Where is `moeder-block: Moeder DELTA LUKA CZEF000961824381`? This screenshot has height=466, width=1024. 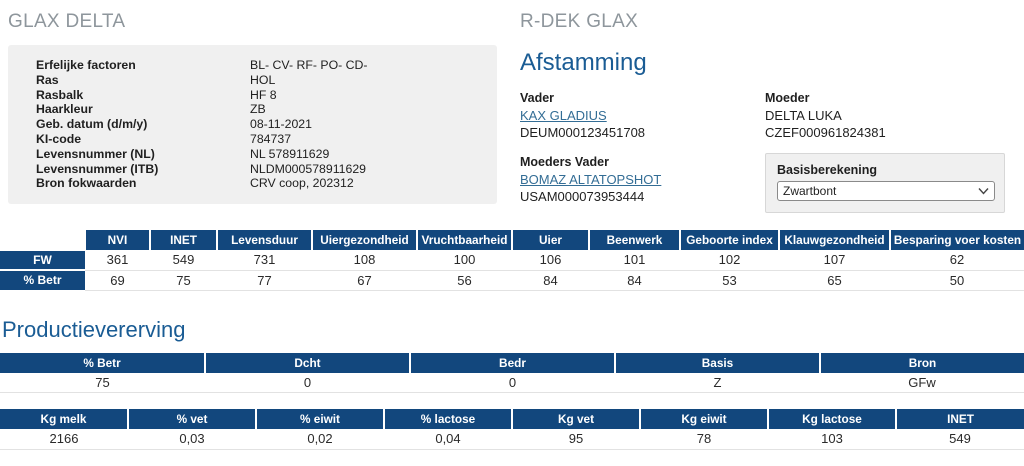
moeder-block: Moeder DELTA LUKA CZEF000961824381 is located at coordinates (894, 115).